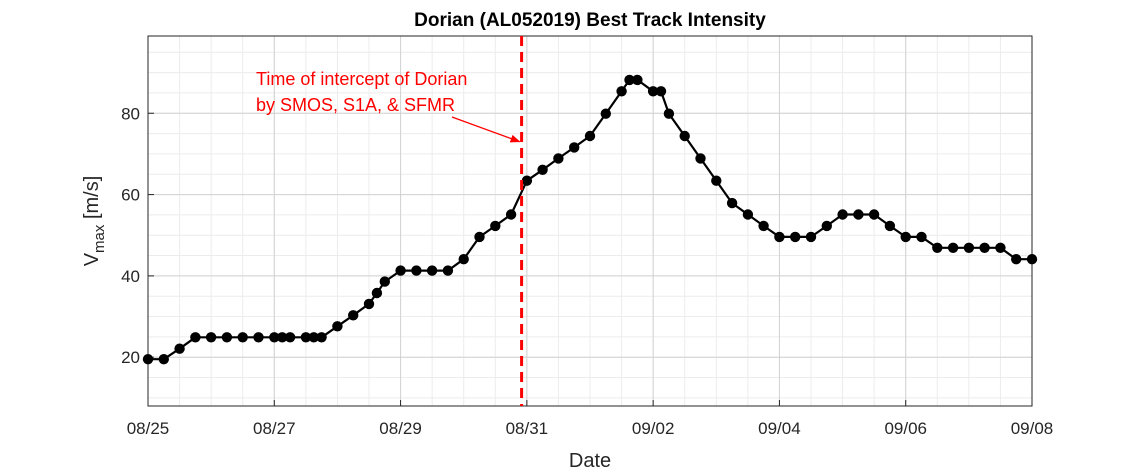 This screenshot has height=474, width=1140. I want to click on annotation-text-line: Time of intercept of Dorian, so click(361, 79).